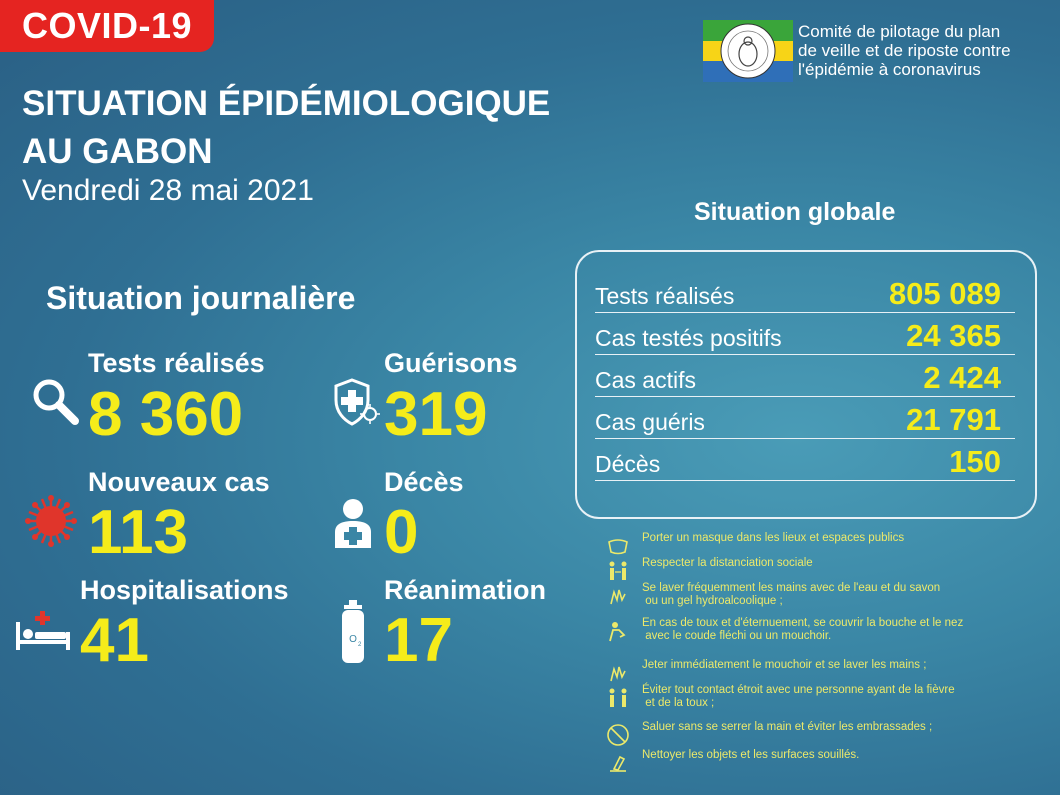 This screenshot has height=795, width=1060. I want to click on gabon-emblem-logo, so click(748, 51).